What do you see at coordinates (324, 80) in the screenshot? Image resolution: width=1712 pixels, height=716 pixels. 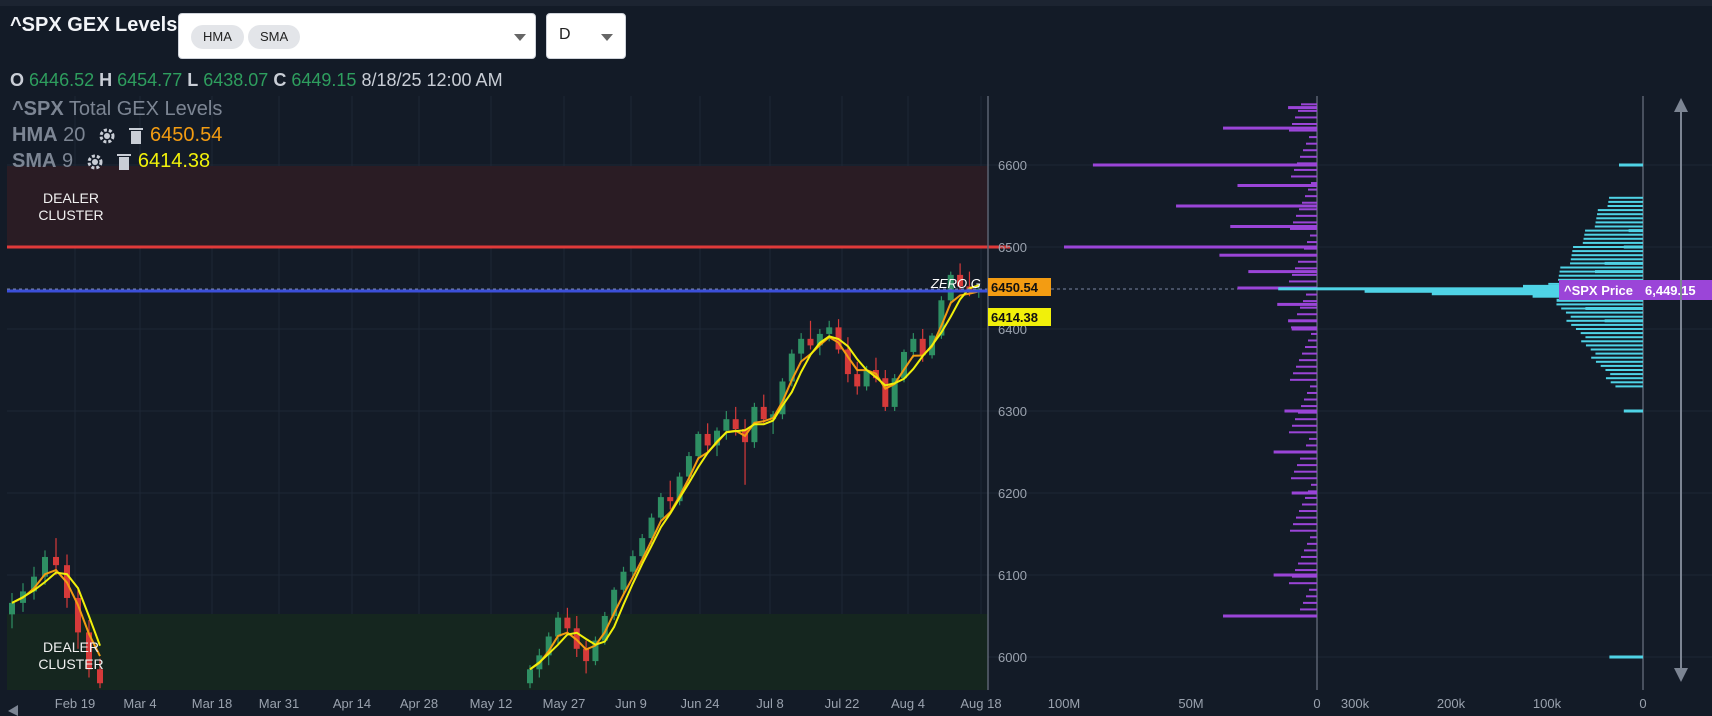 I see `close-value: 6449.15` at bounding box center [324, 80].